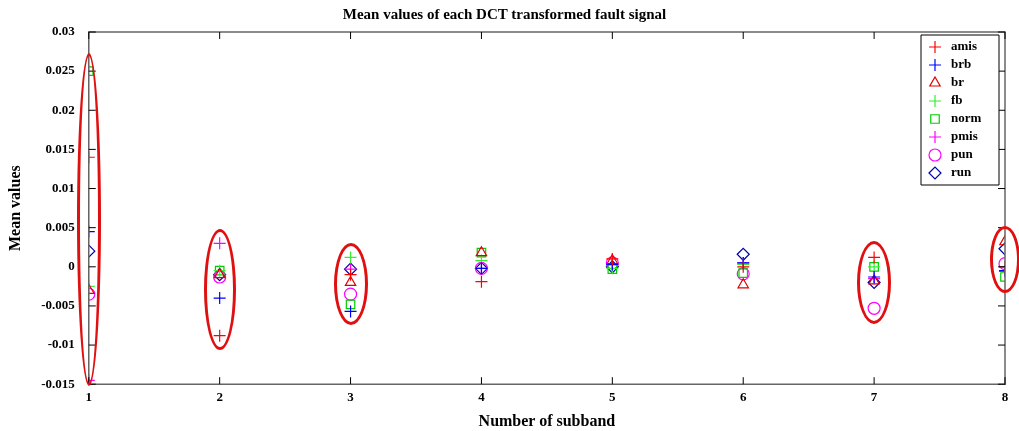 The height and width of the screenshot is (431, 1019). Describe the element at coordinates (1005, 397) in the screenshot. I see `x-tick-label: 8` at that location.